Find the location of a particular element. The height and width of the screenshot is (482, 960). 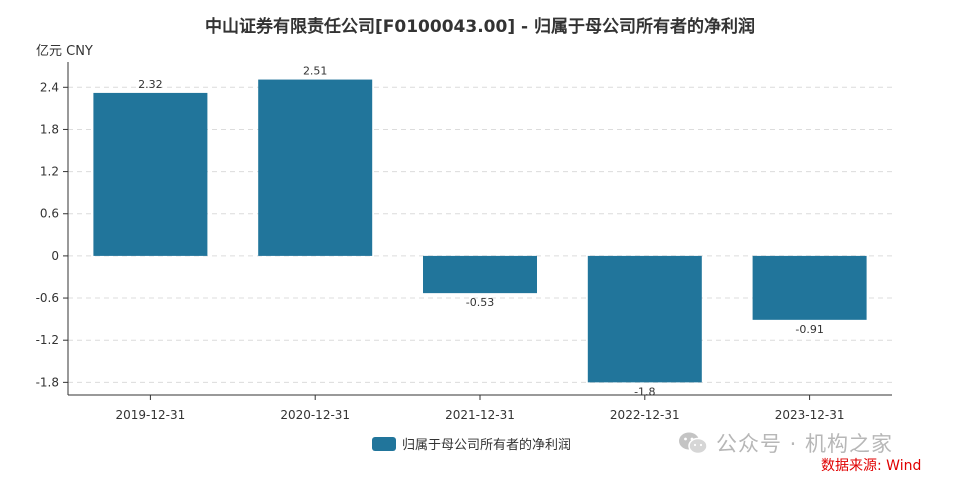

y-tick-label: 1.2 is located at coordinates (49, 172).